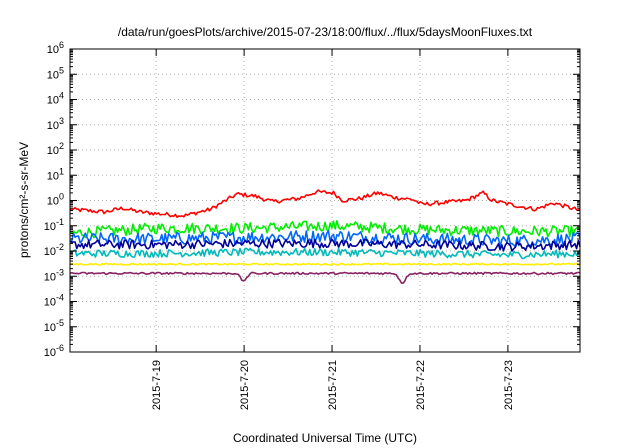 The width and height of the screenshot is (640, 448). Describe the element at coordinates (55, 200) in the screenshot. I see `y-tick-label: 10⁰` at that location.